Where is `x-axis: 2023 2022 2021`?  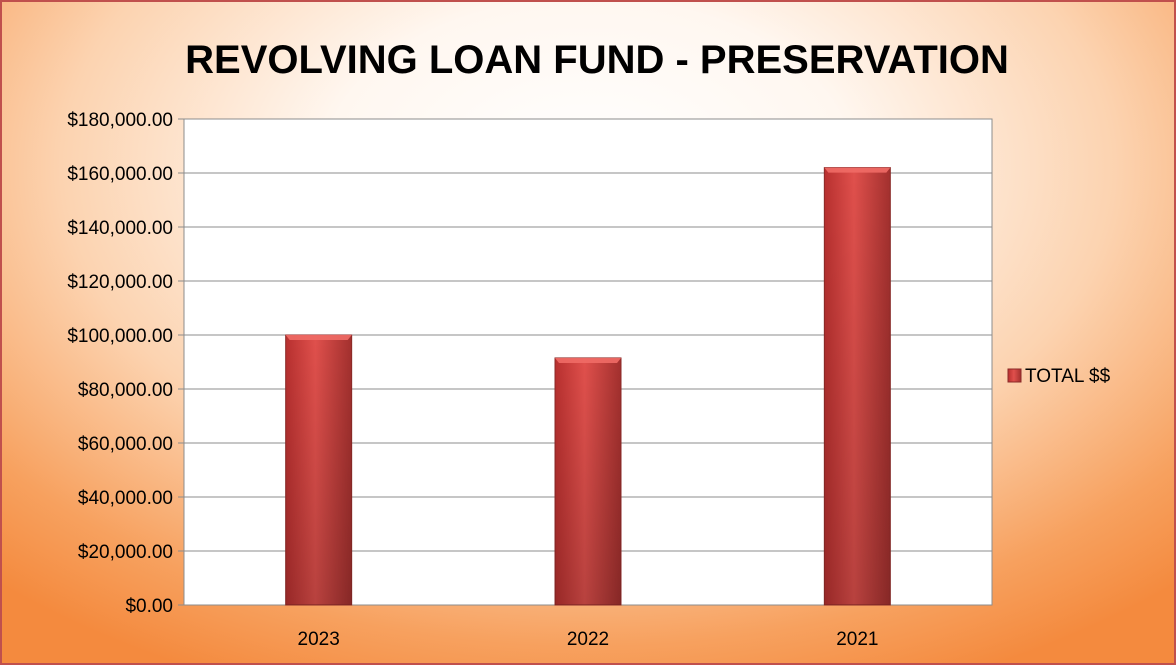 x-axis: 2023 2022 2021 is located at coordinates (588, 639).